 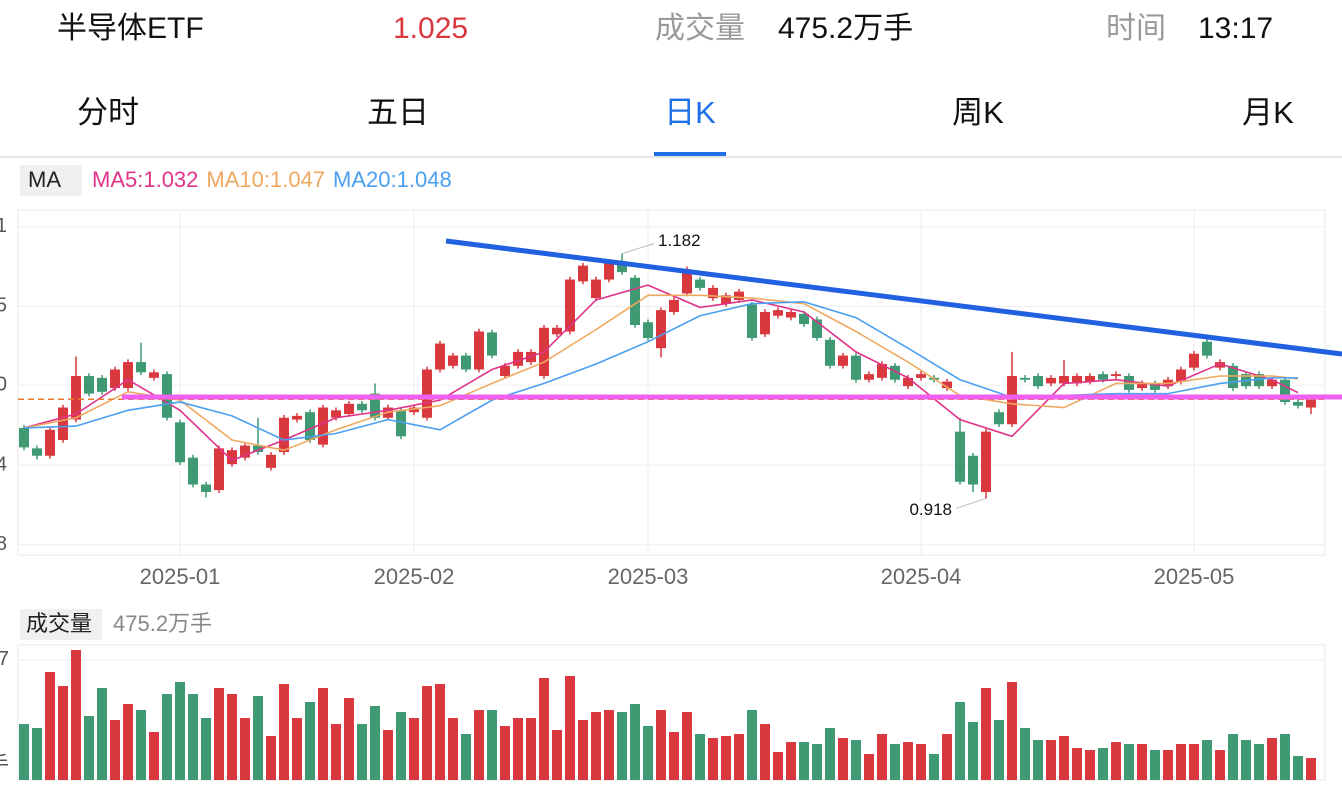 What do you see at coordinates (1136, 28) in the screenshot?
I see `time-label: 时间` at bounding box center [1136, 28].